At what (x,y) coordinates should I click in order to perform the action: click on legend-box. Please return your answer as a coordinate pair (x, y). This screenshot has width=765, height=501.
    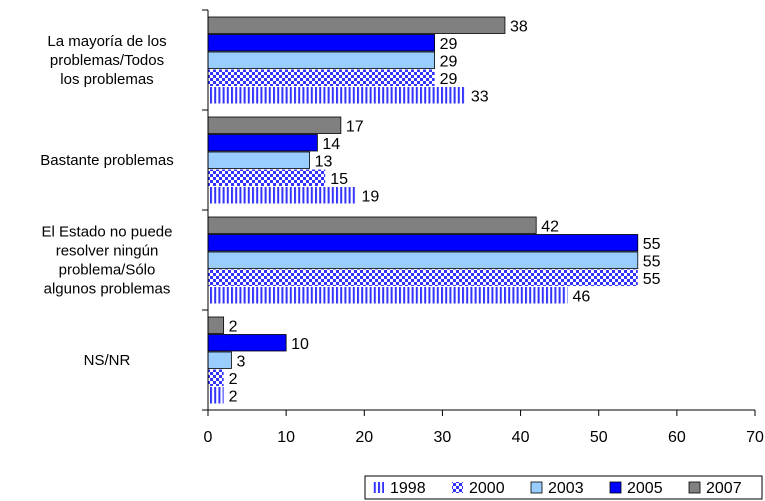
    Looking at the image, I should click on (563, 487).